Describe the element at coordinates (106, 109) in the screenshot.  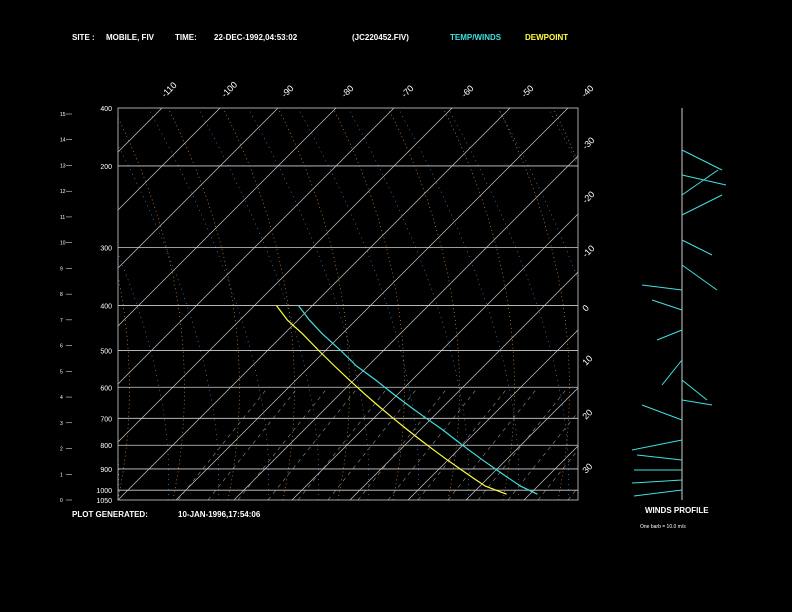
I see `pressure-tick-label: 400` at that location.